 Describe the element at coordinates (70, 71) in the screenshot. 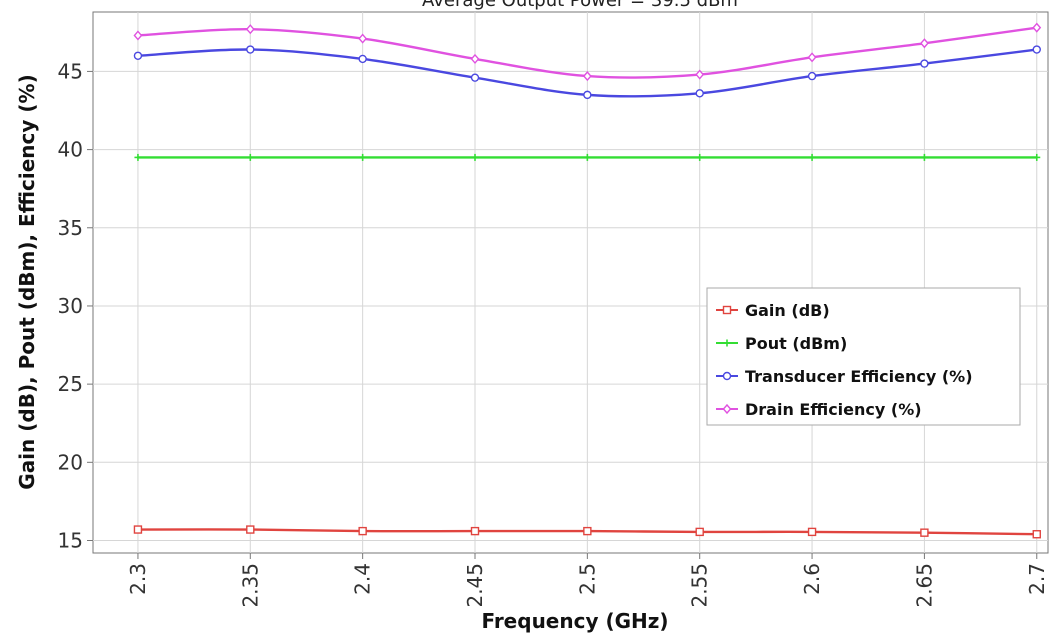

I see `y-tick-label: 45` at that location.